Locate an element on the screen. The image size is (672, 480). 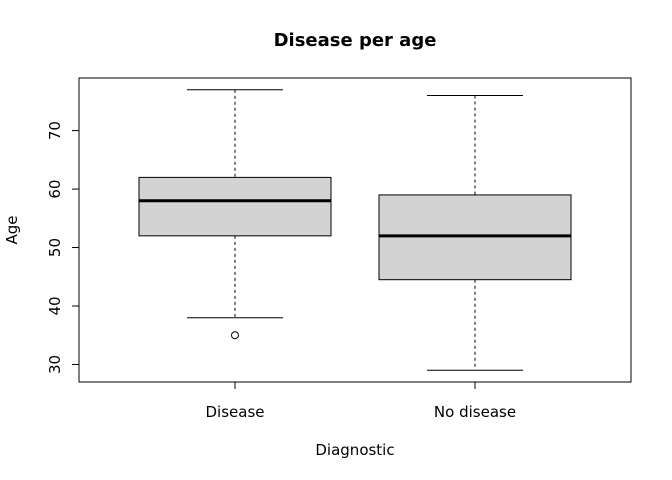
box-iqr is located at coordinates (235, 206).